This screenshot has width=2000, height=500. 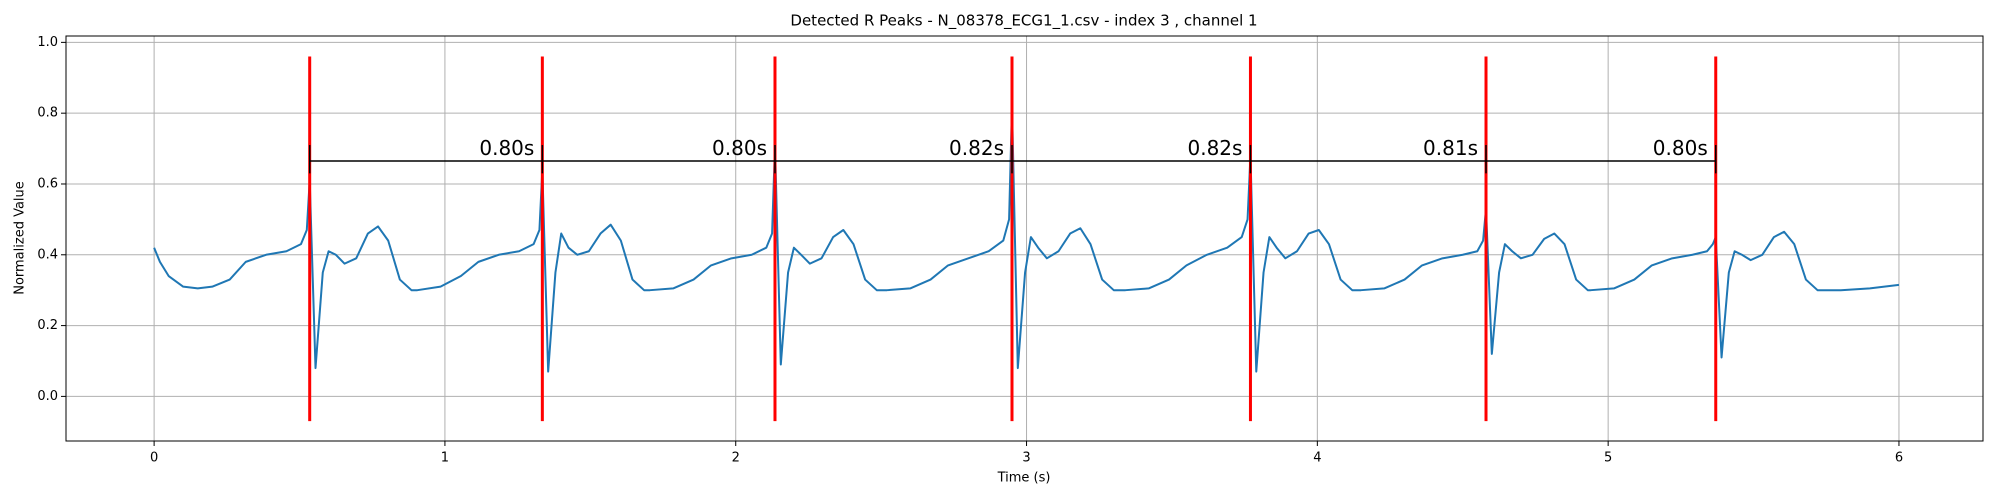 I want to click on y-tick-label: 0.4, so click(x=47, y=254).